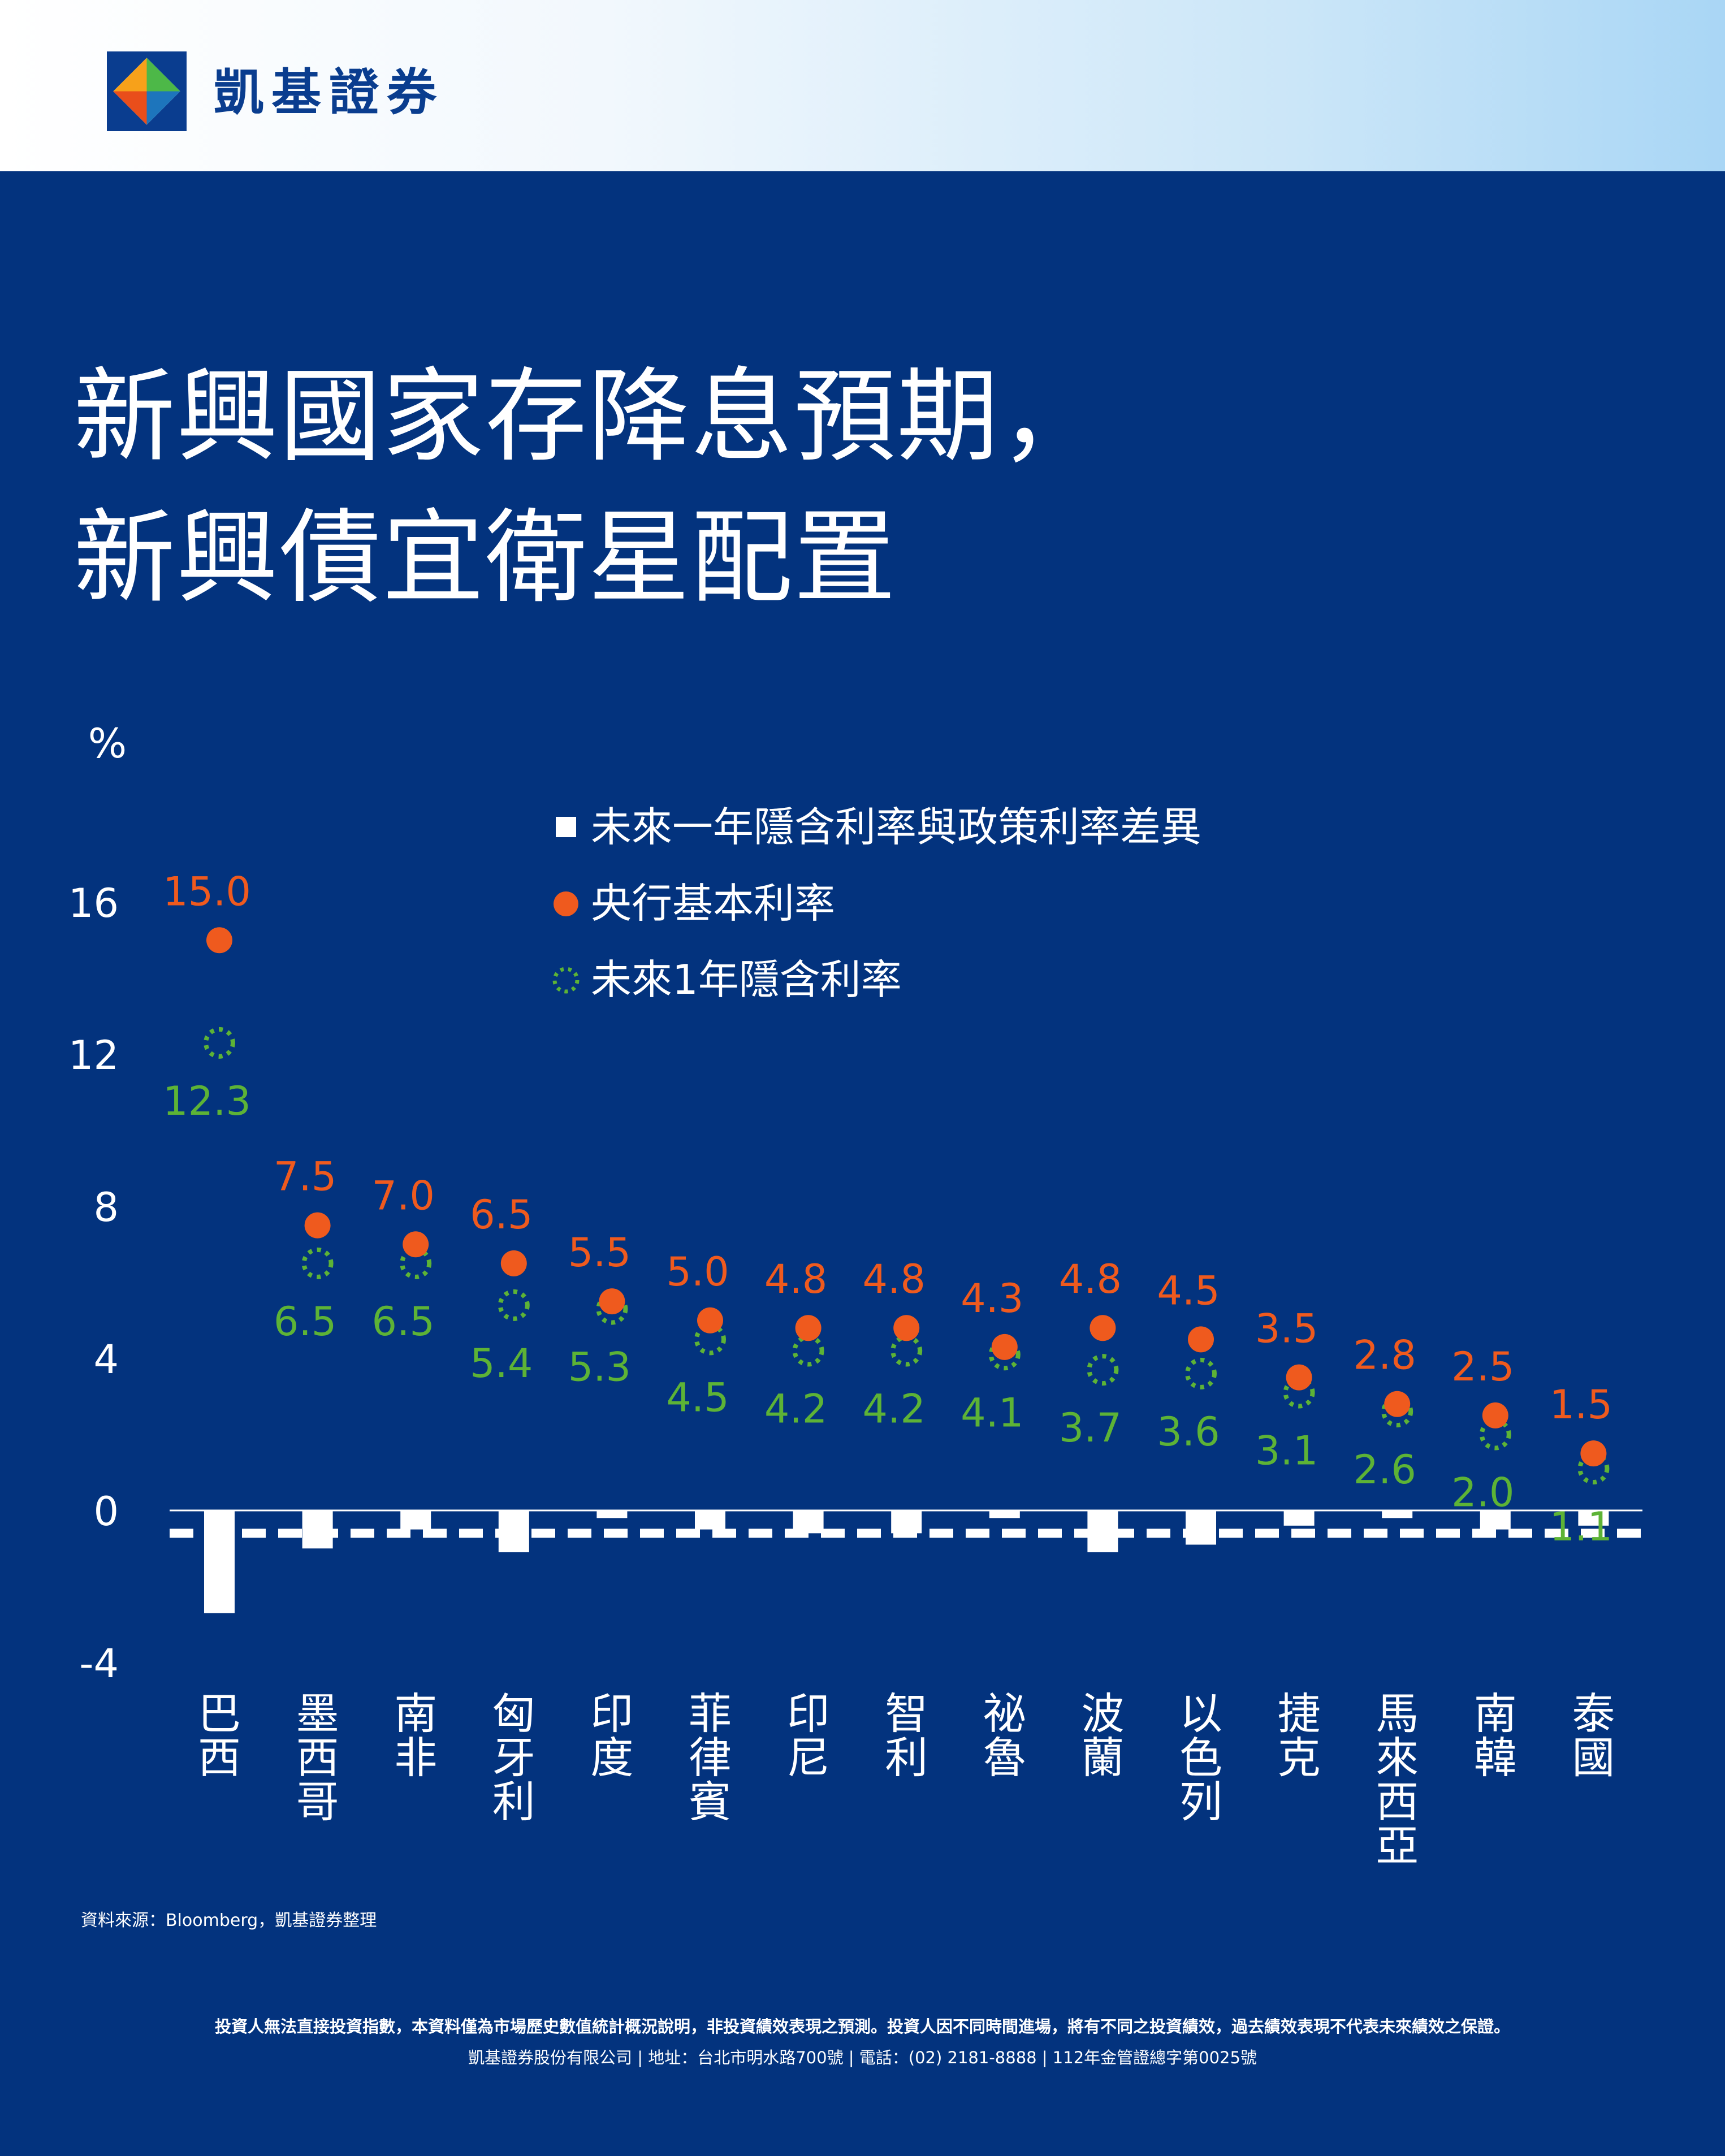 The height and width of the screenshot is (2156, 1725). What do you see at coordinates (1200, 1758) in the screenshot?
I see `category-label: 色` at bounding box center [1200, 1758].